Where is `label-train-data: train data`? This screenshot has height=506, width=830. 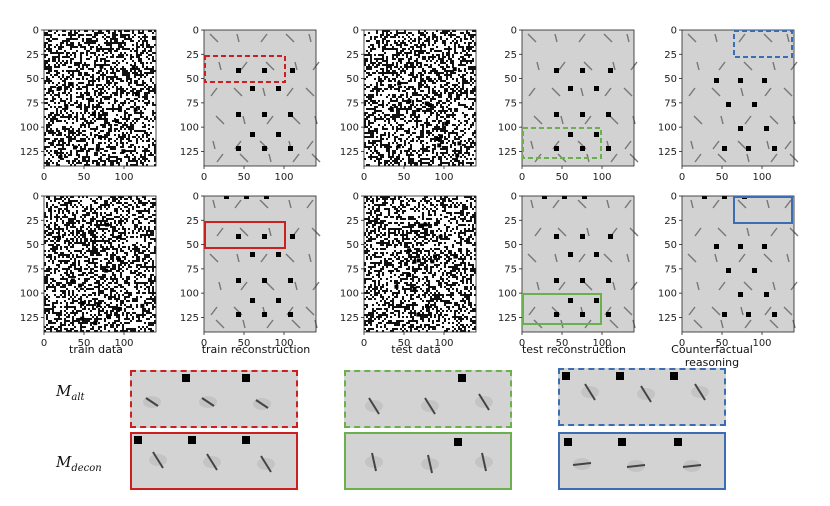 label-train-data: train data is located at coordinates (96, 349).